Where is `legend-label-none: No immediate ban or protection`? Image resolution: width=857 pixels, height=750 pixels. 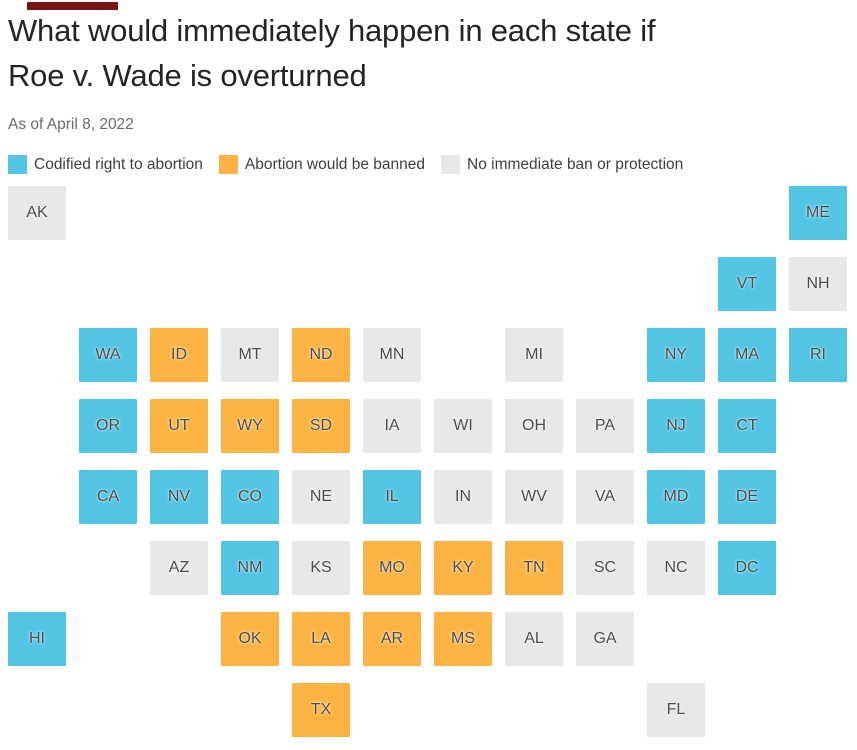 legend-label-none: No immediate ban or protection is located at coordinates (575, 164).